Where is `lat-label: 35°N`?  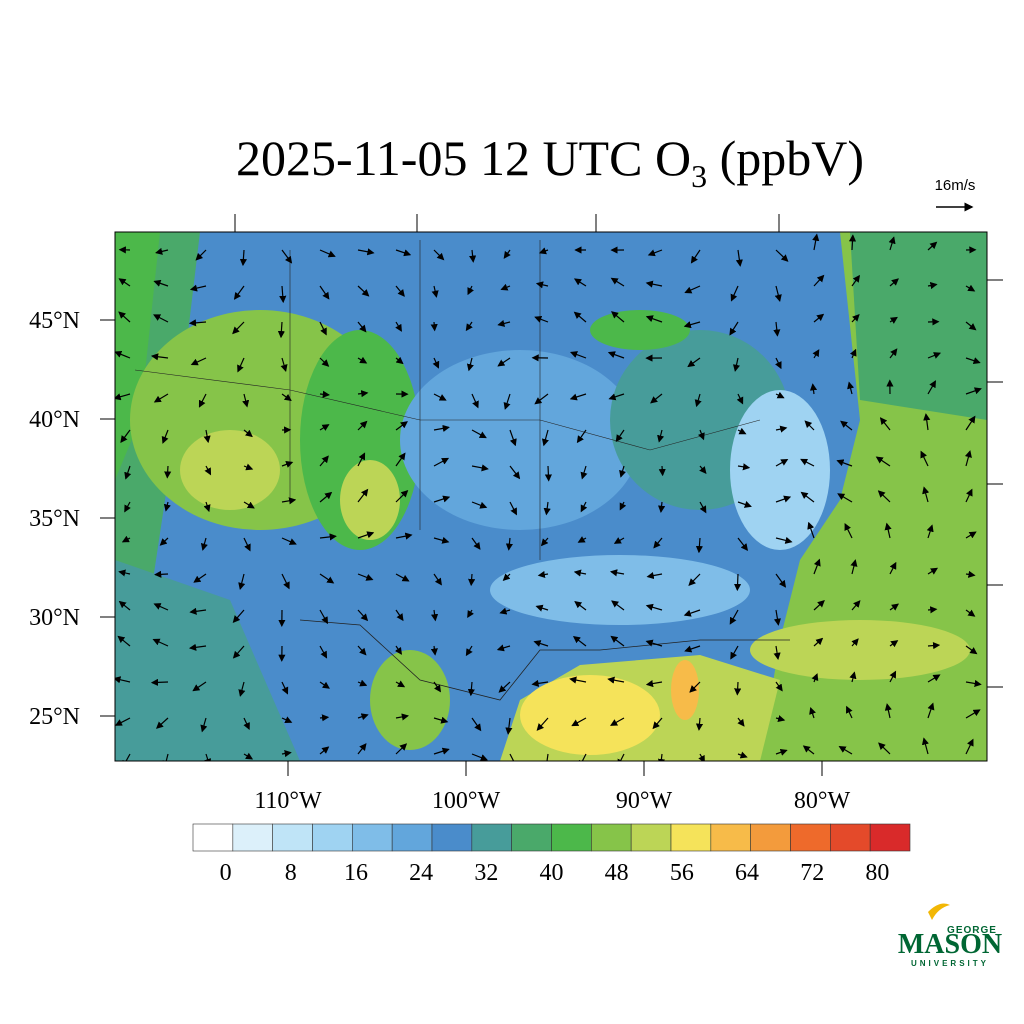
lat-label: 35°N is located at coordinates (54, 519).